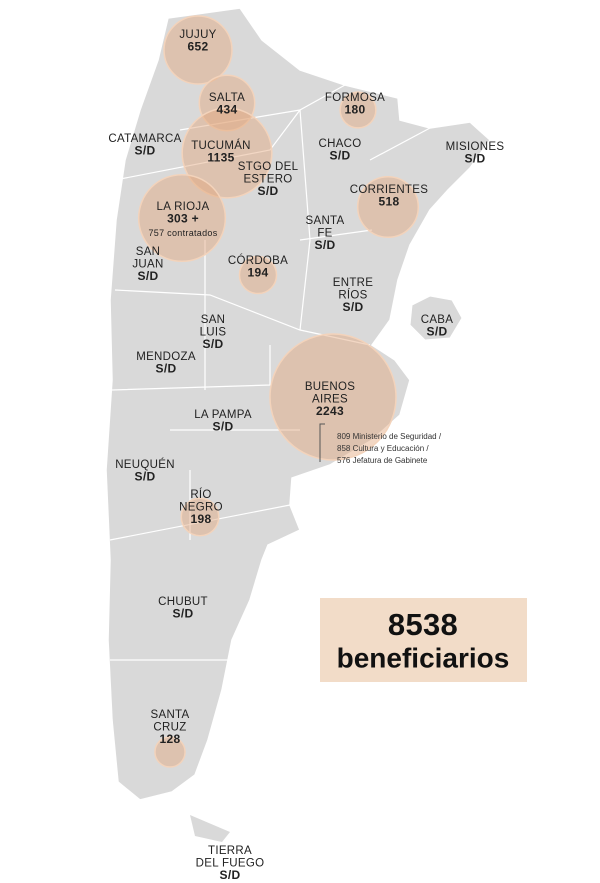 Image resolution: width=600 pixels, height=883 pixels. I want to click on region-name: SALTA, so click(227, 98).